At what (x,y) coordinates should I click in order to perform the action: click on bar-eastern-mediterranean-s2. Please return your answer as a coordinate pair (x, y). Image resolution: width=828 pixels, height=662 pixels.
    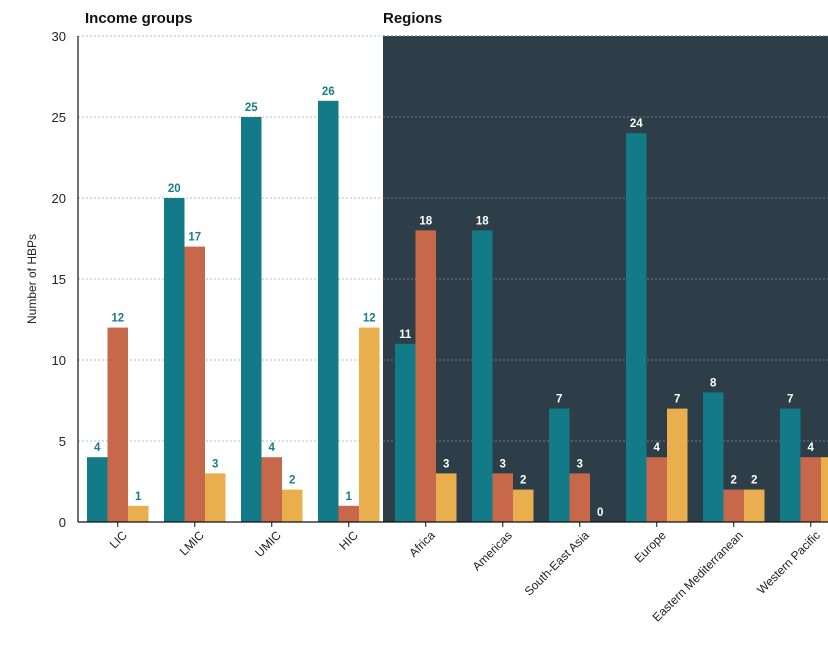
    Looking at the image, I should click on (733, 505).